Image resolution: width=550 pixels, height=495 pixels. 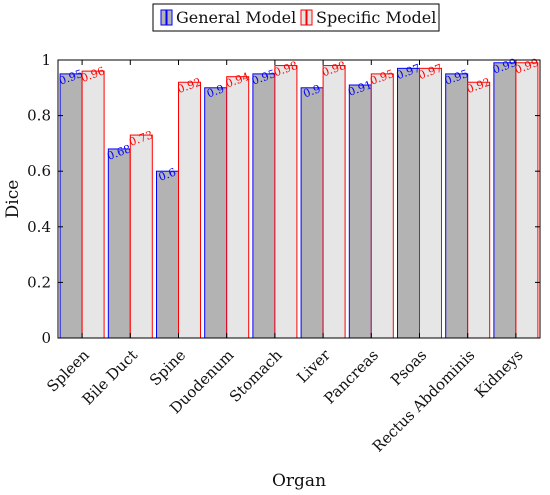 I want to click on x-tick-label: Stomach, so click(x=256, y=376).